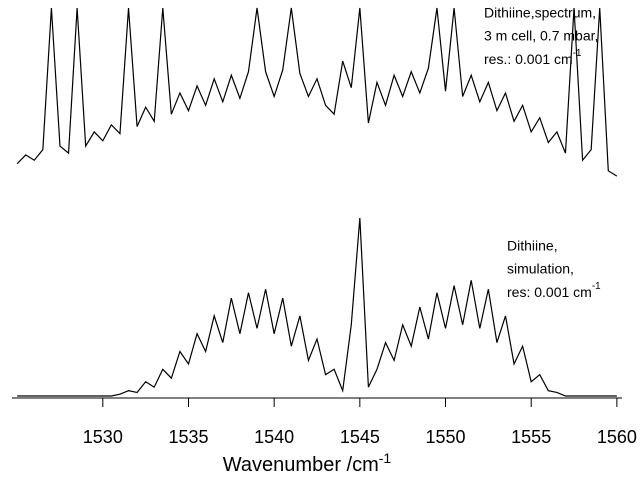 Image resolution: width=640 pixels, height=477 pixels. I want to click on annotation-text: res: 0.001 cm, so click(549, 292).